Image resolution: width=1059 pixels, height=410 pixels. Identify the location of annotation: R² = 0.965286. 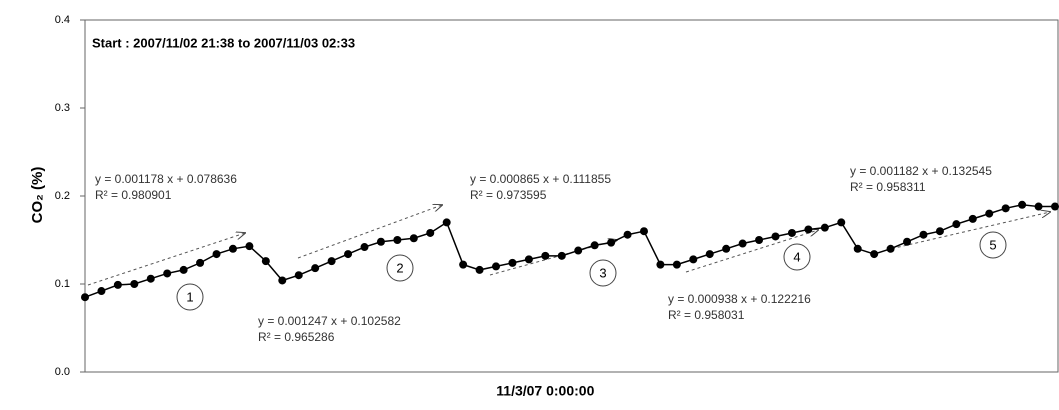
(296, 337).